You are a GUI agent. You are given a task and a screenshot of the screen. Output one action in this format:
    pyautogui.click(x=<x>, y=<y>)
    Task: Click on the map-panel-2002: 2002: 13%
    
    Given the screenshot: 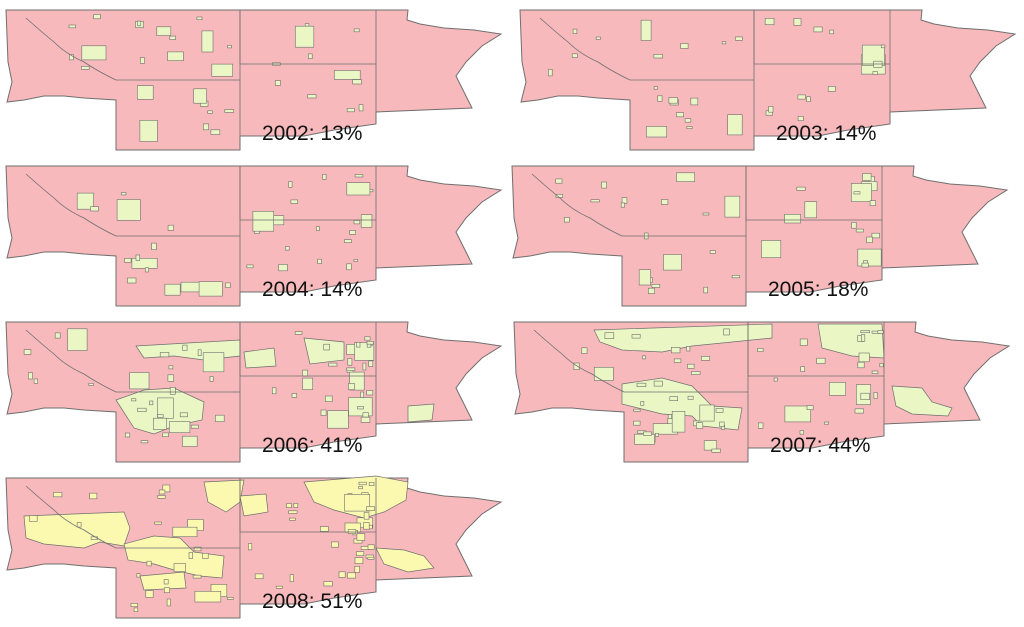 What is the action you would take?
    pyautogui.click(x=254, y=79)
    